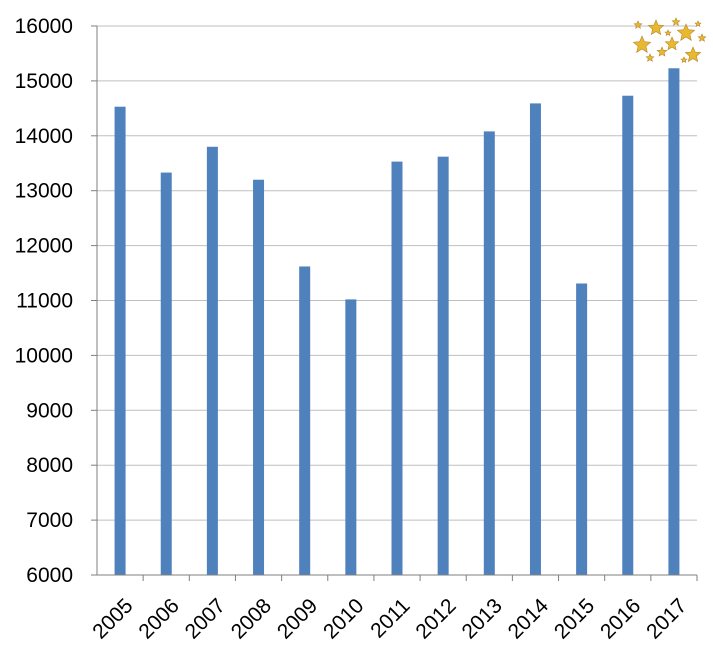 This screenshot has height=655, width=713. What do you see at coordinates (666, 618) in the screenshot?
I see `x-tick-label: 2017` at bounding box center [666, 618].